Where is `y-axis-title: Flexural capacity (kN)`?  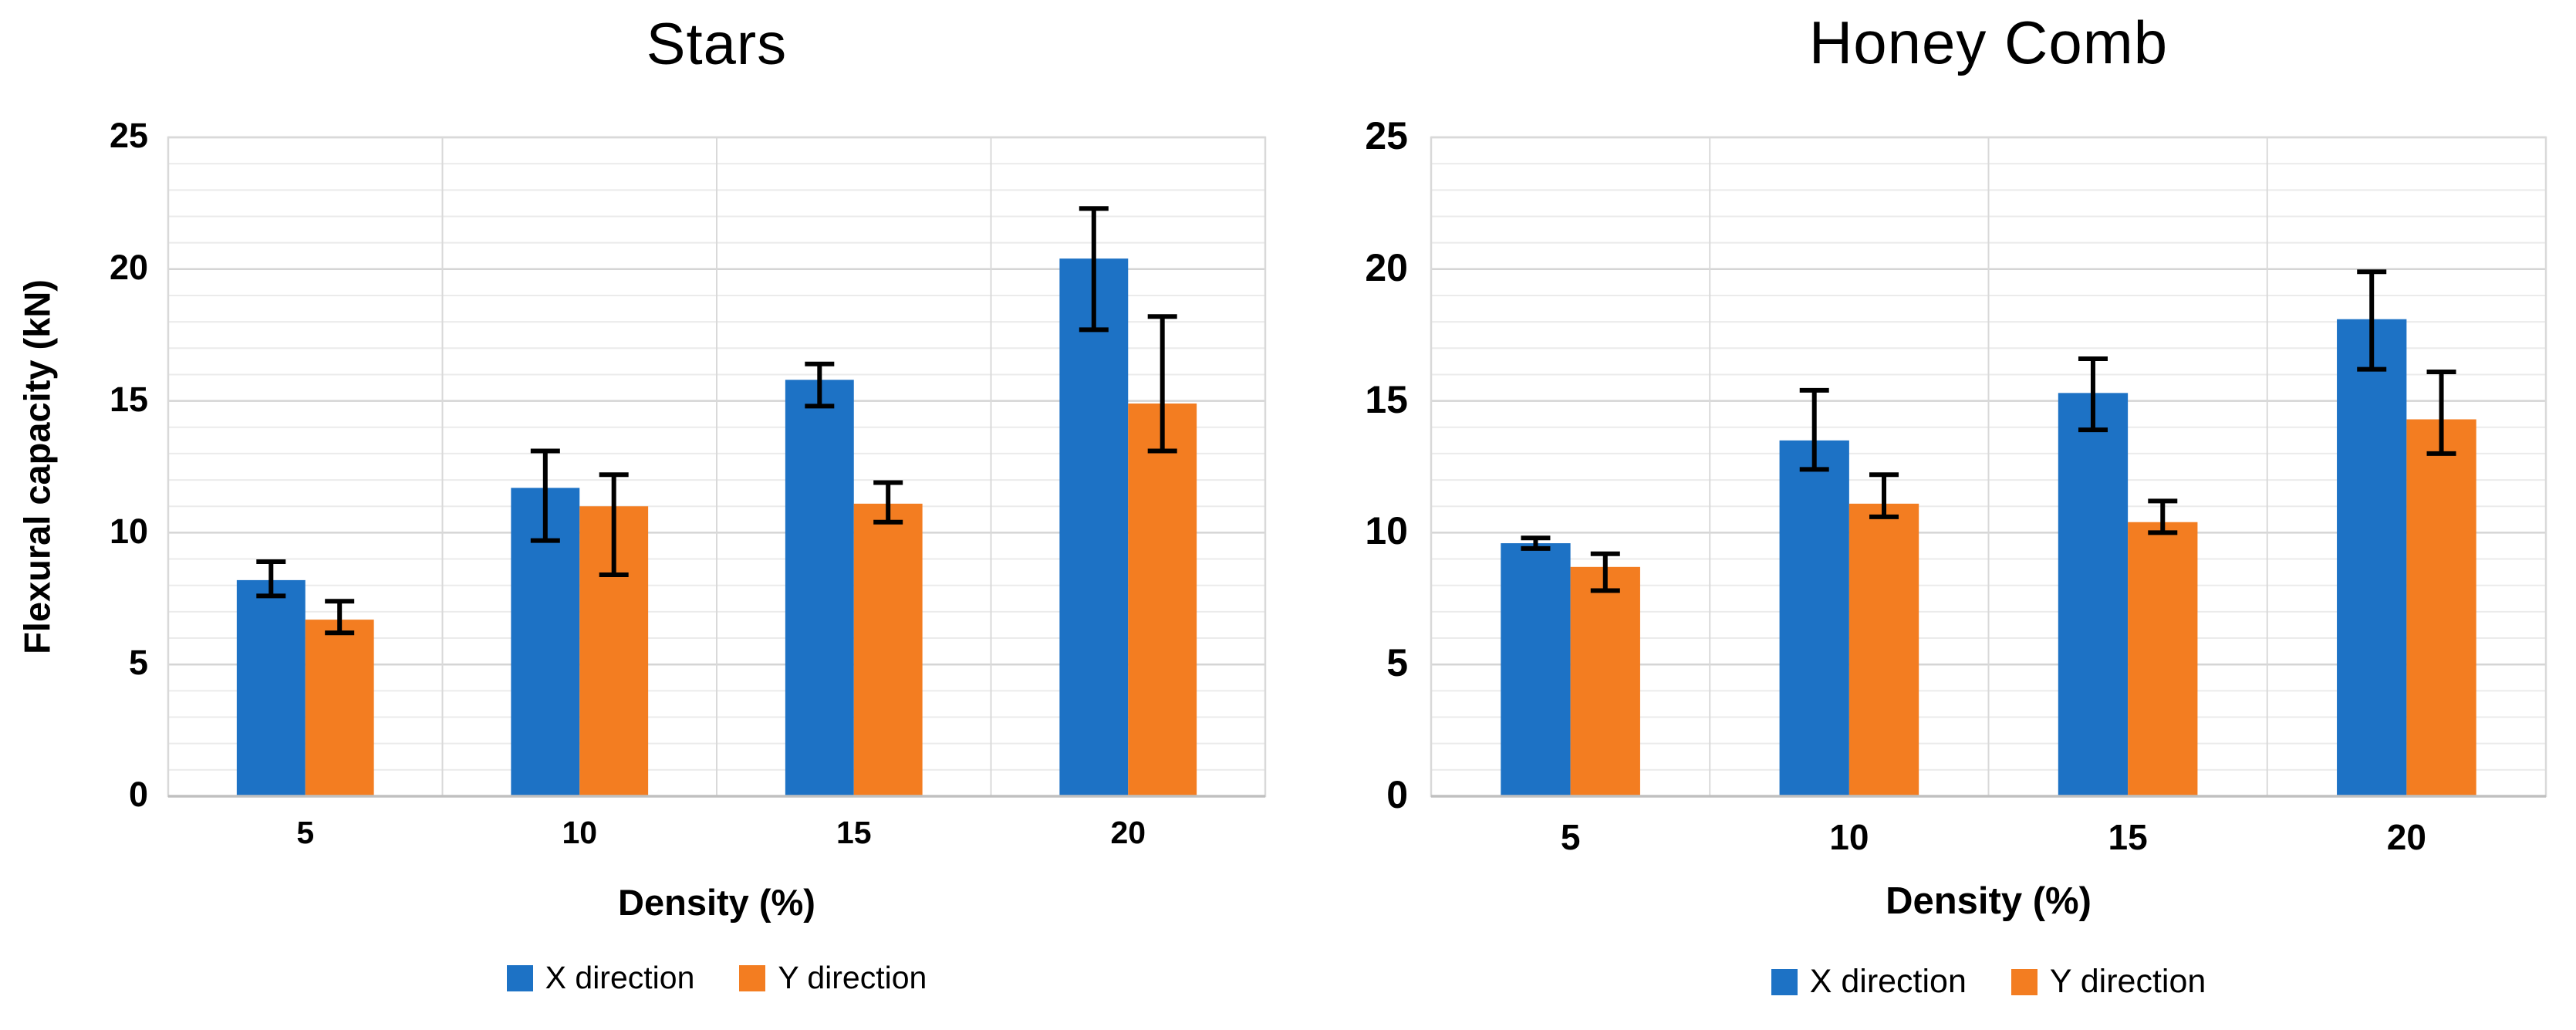 y-axis-title: Flexural capacity (kN) is located at coordinates (37, 467).